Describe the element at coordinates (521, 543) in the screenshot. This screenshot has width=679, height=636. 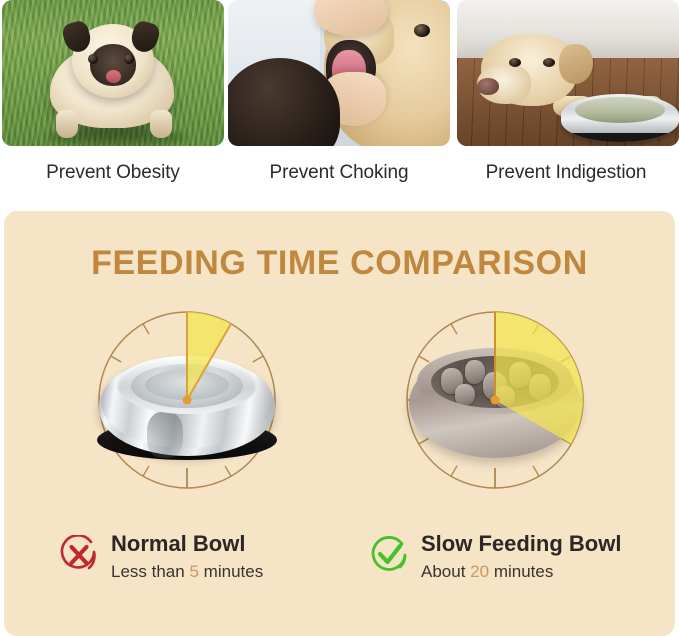
I see `bowl-name-slow: Slow Feeding Bowl` at that location.